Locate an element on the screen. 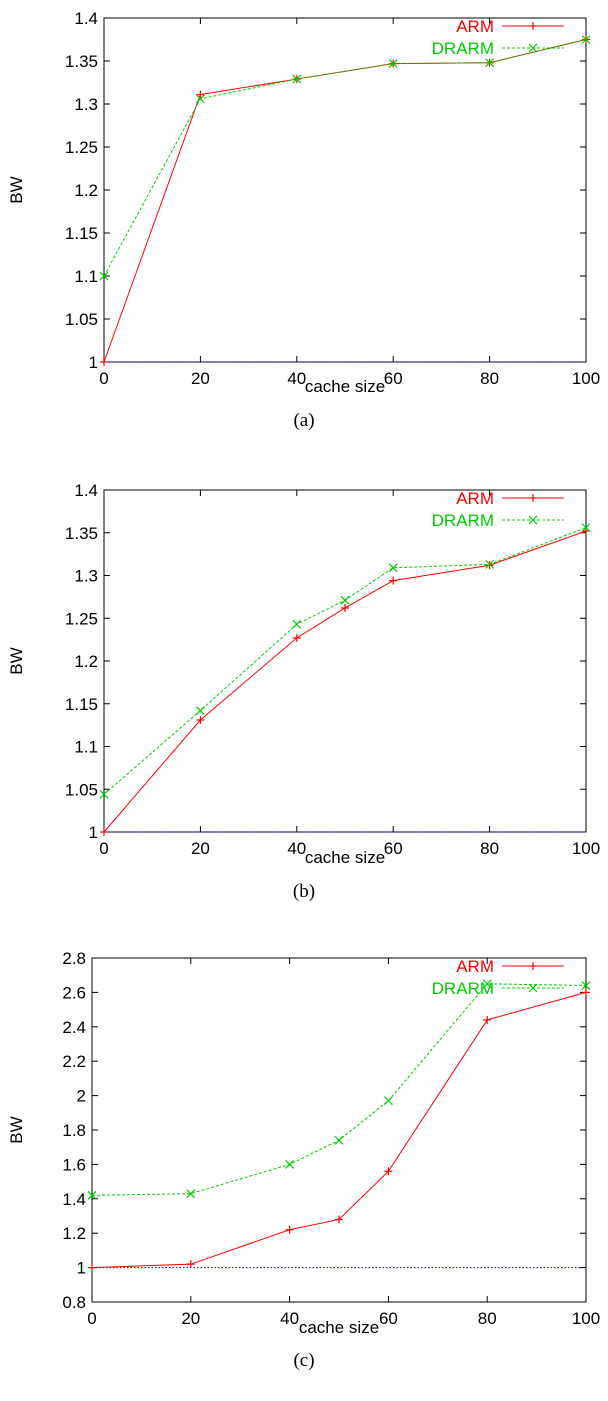 Image resolution: width=608 pixels, height=1401 pixels. series-line is located at coordinates (345, 158).